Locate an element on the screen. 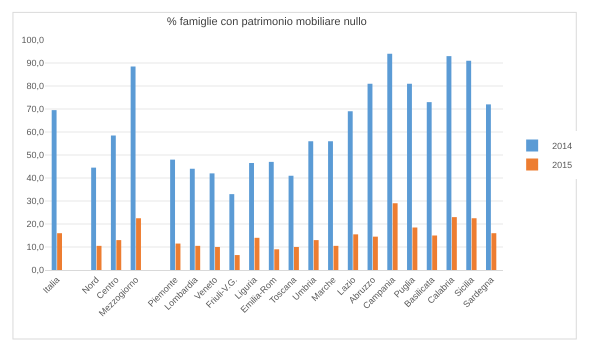 This screenshot has width=593, height=350. y-tick-label: 40,0 is located at coordinates (35, 178).